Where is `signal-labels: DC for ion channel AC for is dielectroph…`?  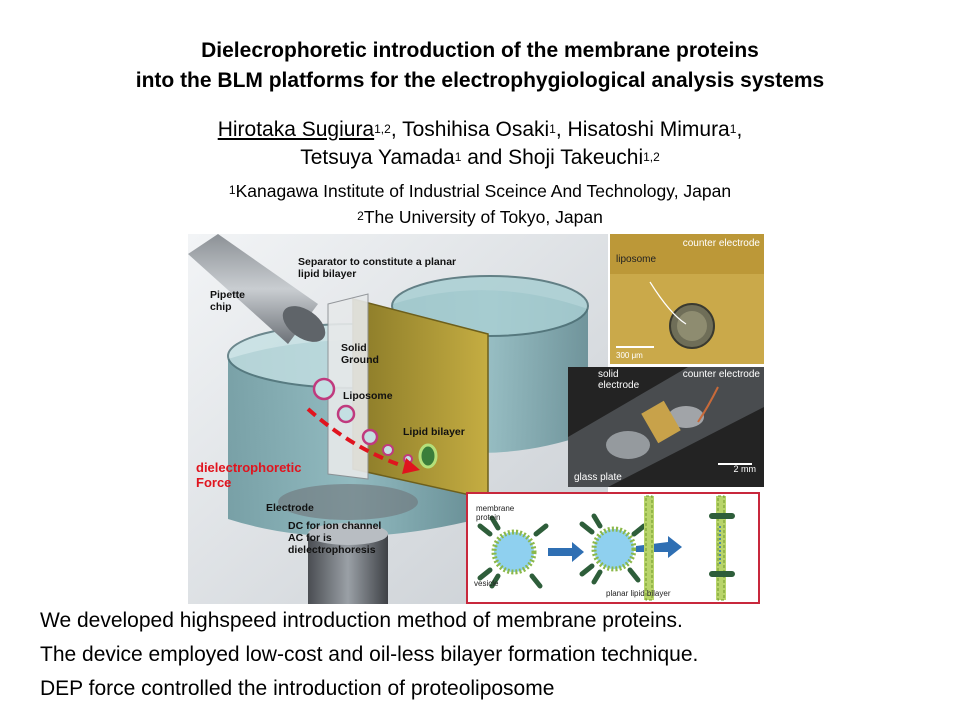
signal-labels: DC for ion channel AC for is dielectroph… is located at coordinates (334, 538).